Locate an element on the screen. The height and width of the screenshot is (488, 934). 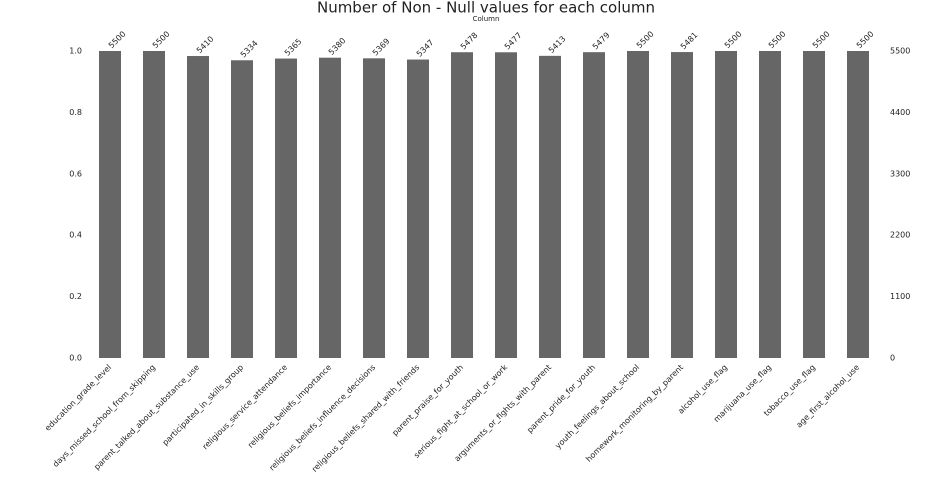
x-tick-label: serious_fight_at_school_or_work is located at coordinates (460, 411).